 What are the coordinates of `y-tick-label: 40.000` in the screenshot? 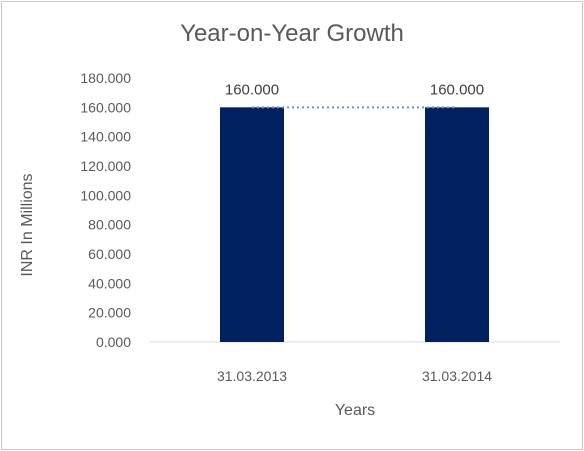 It's located at (109, 283).